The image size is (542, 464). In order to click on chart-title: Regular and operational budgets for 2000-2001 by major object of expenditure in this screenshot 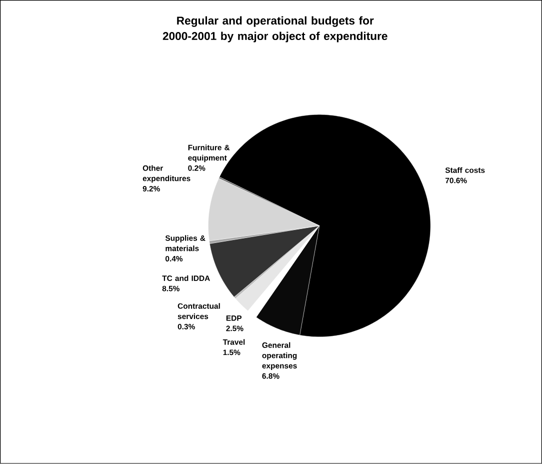, I will do `click(275, 29)`.